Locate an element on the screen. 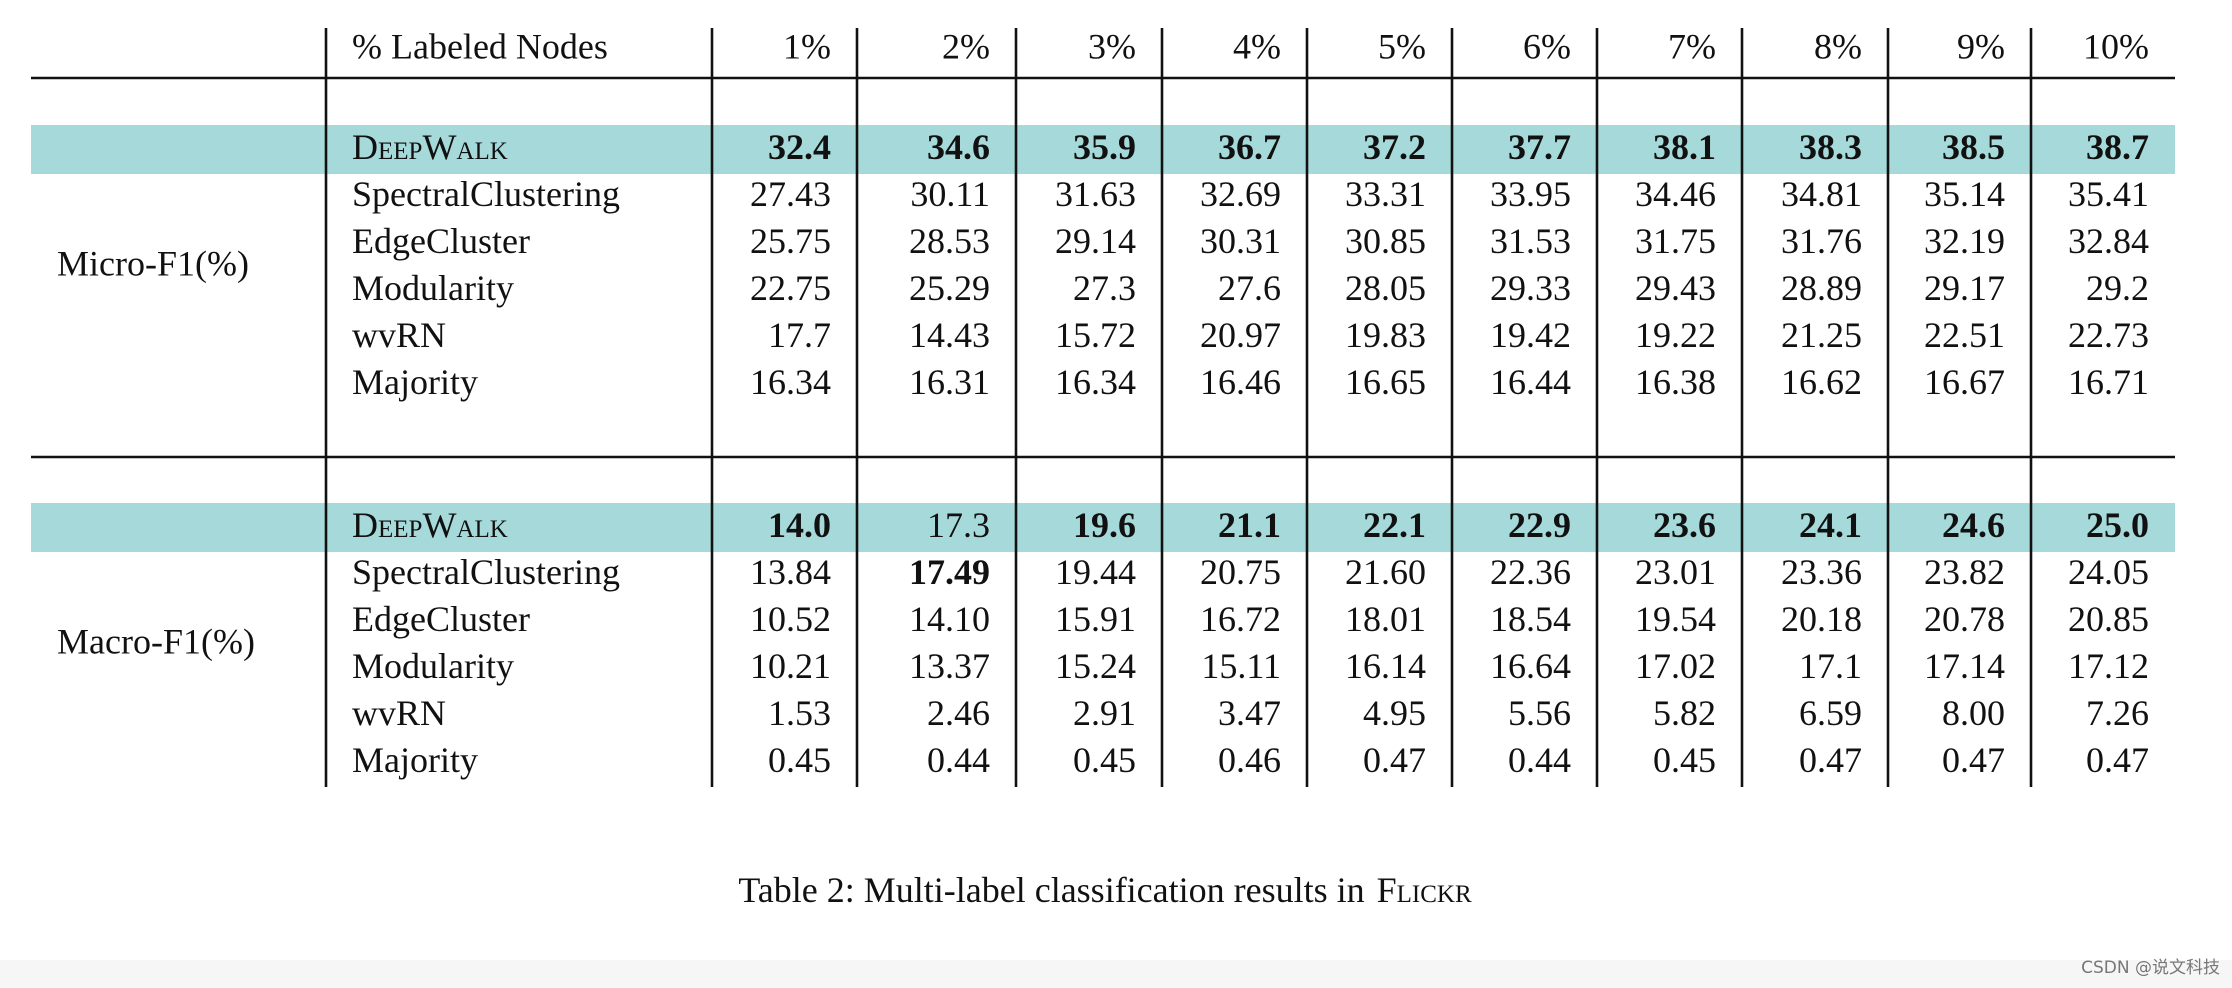  table-cell: 2.91 is located at coordinates (1104, 713).